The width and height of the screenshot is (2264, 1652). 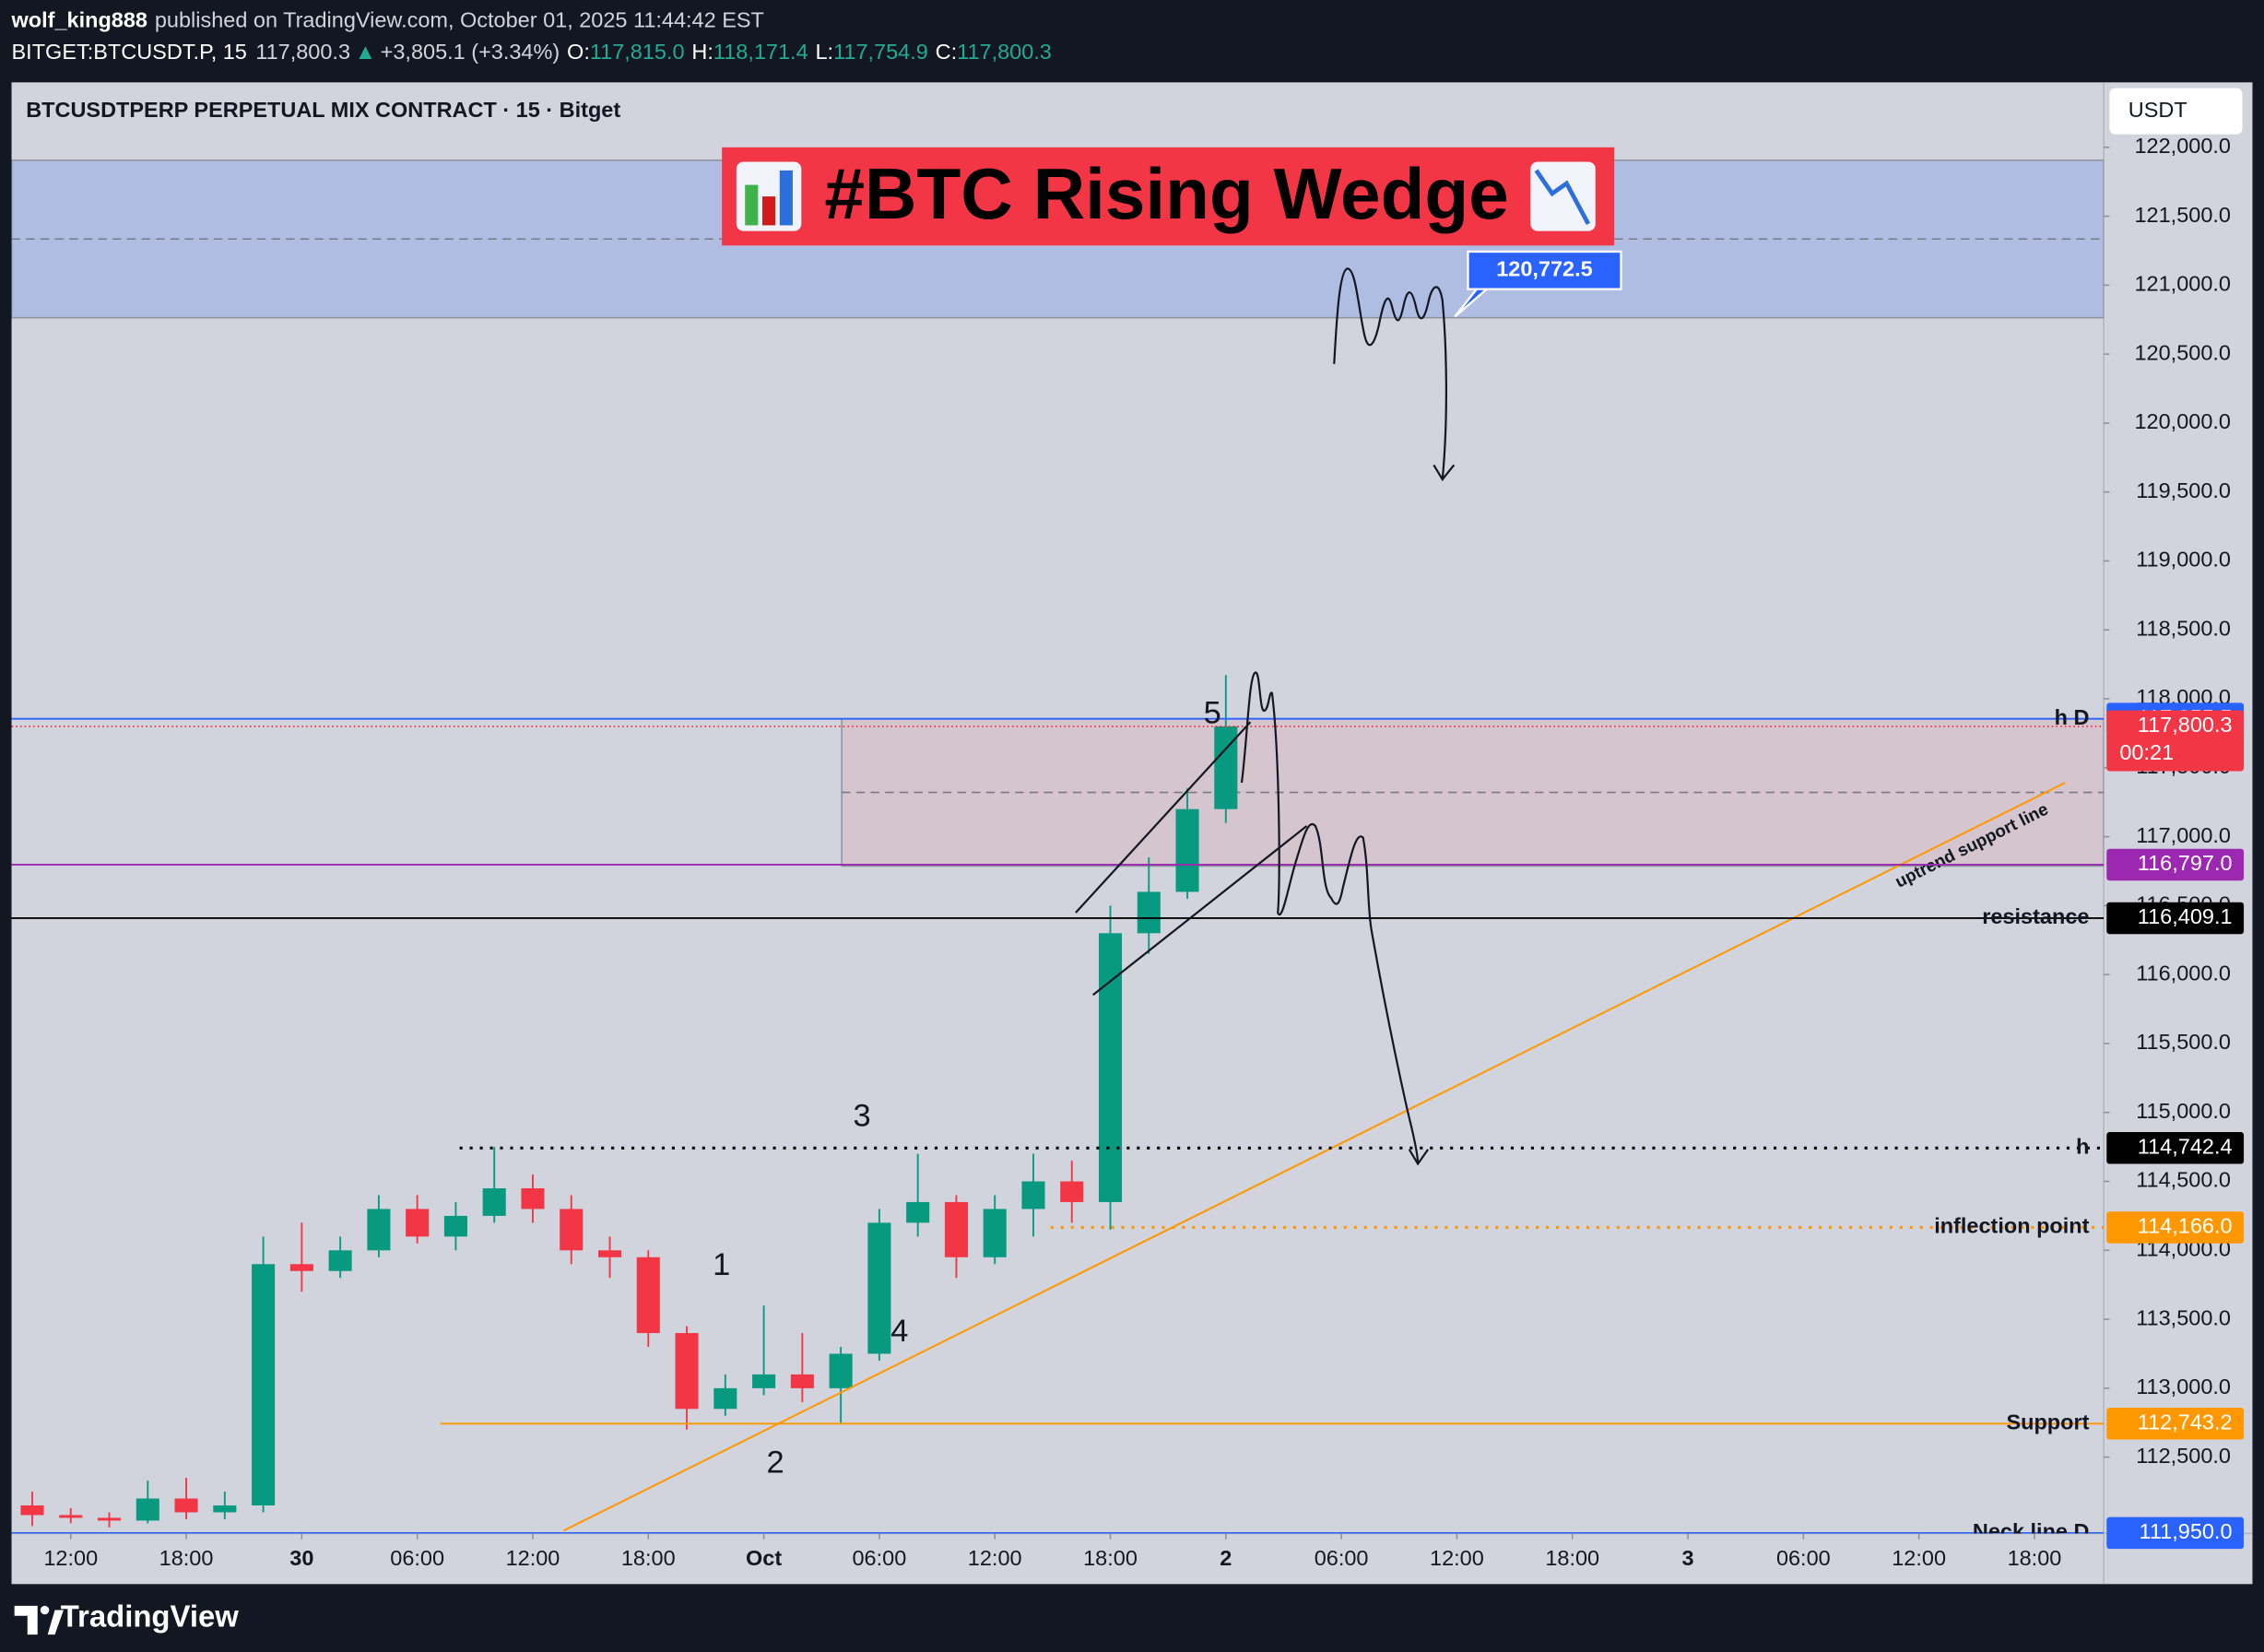 What do you see at coordinates (301, 1558) in the screenshot?
I see `x-tick-label: 30` at bounding box center [301, 1558].